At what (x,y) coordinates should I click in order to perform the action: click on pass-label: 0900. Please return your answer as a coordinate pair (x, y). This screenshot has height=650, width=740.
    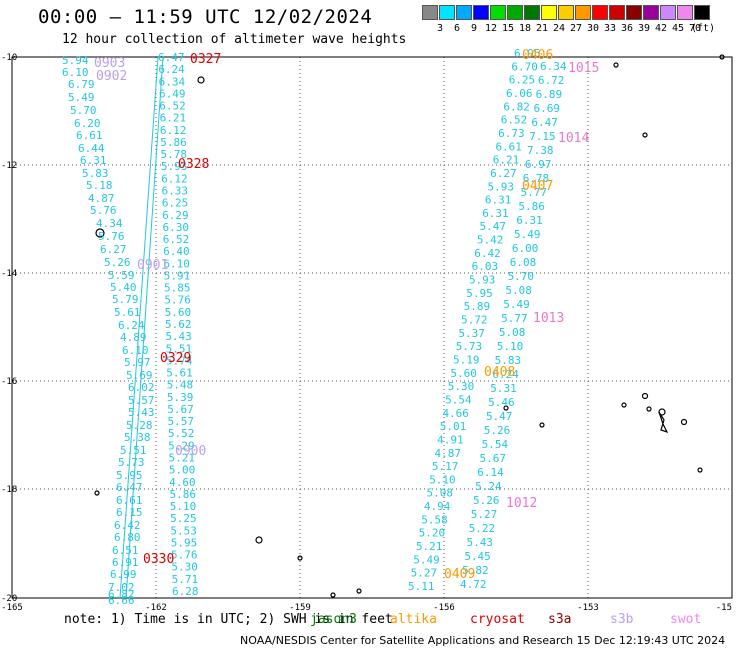
    Looking at the image, I should click on (190, 451).